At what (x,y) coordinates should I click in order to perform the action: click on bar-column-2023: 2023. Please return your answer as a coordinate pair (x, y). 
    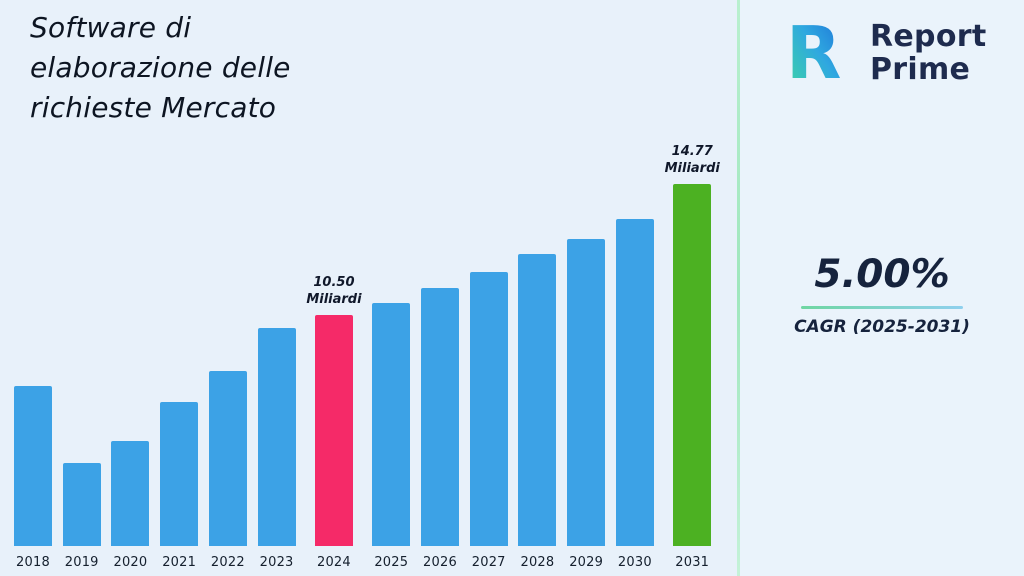
    Looking at the image, I should click on (276, 449).